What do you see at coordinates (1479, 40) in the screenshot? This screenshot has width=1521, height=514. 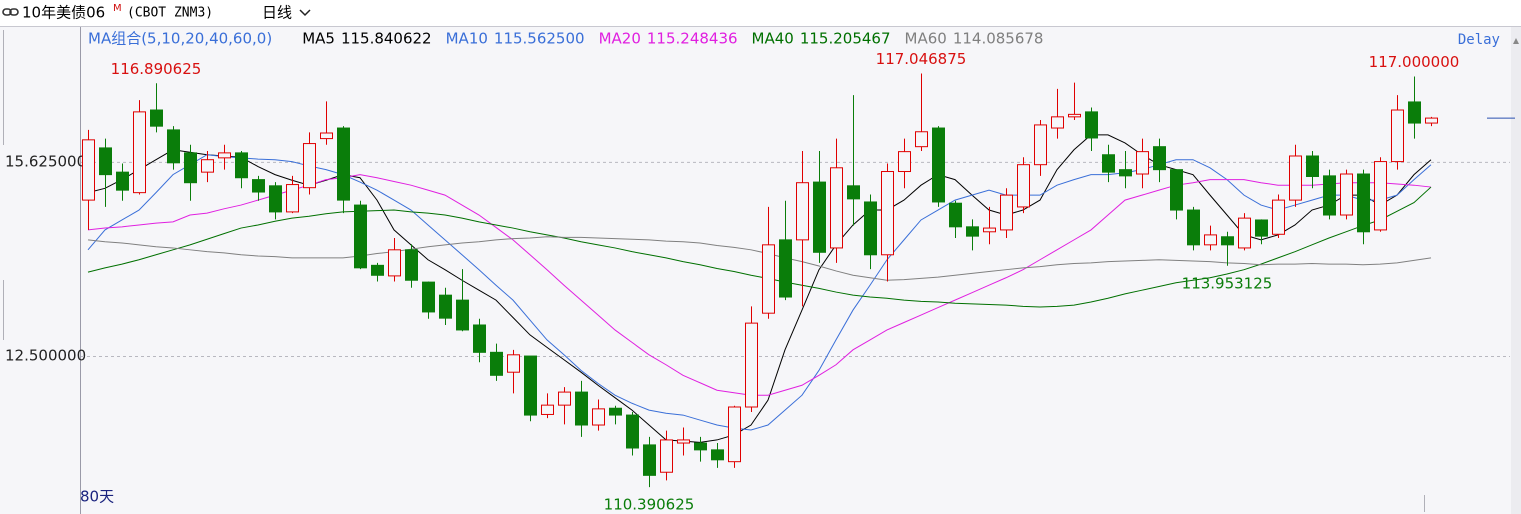 I see `status: Delay` at bounding box center [1479, 40].